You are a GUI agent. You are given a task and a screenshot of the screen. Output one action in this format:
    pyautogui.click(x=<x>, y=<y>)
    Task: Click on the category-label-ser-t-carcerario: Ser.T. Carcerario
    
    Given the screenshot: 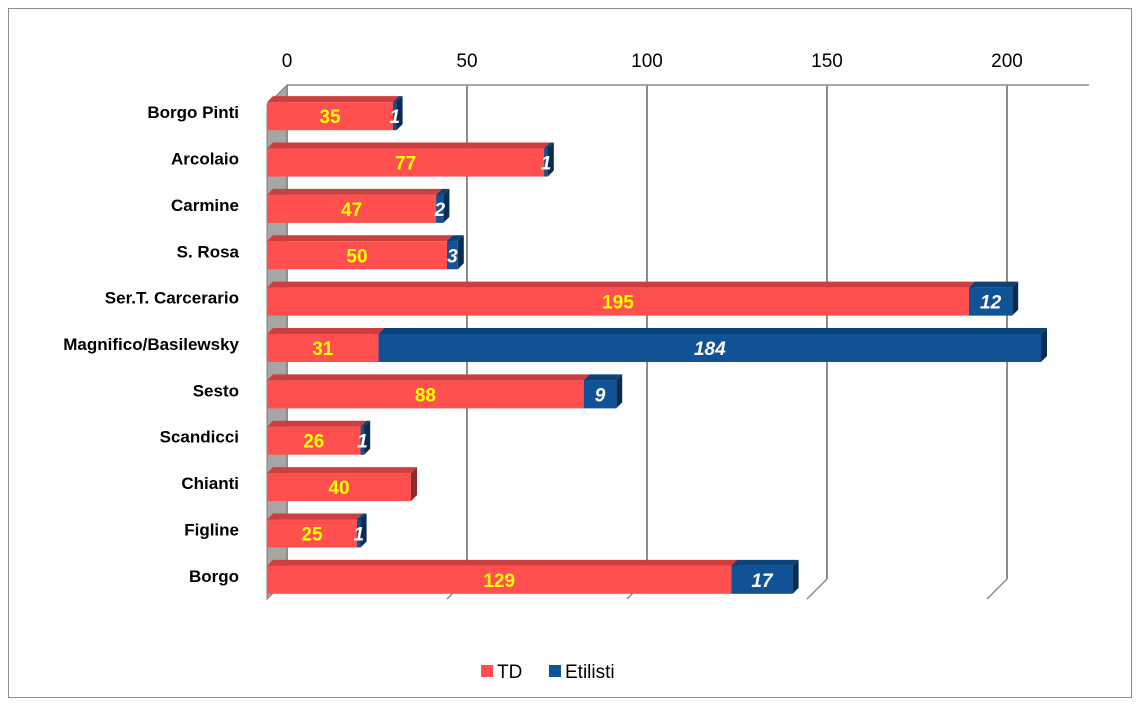 What is the action you would take?
    pyautogui.click(x=172, y=298)
    